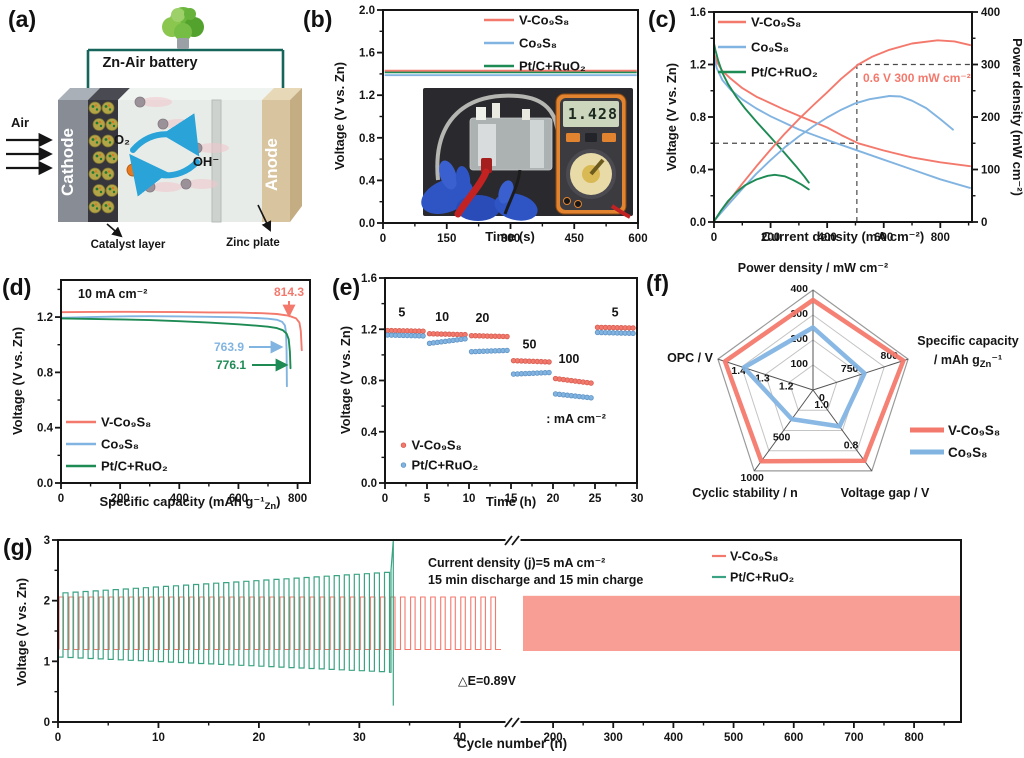  What do you see at coordinates (990, 13) in the screenshot?
I see `y2-tick-label: 400` at bounding box center [990, 13].